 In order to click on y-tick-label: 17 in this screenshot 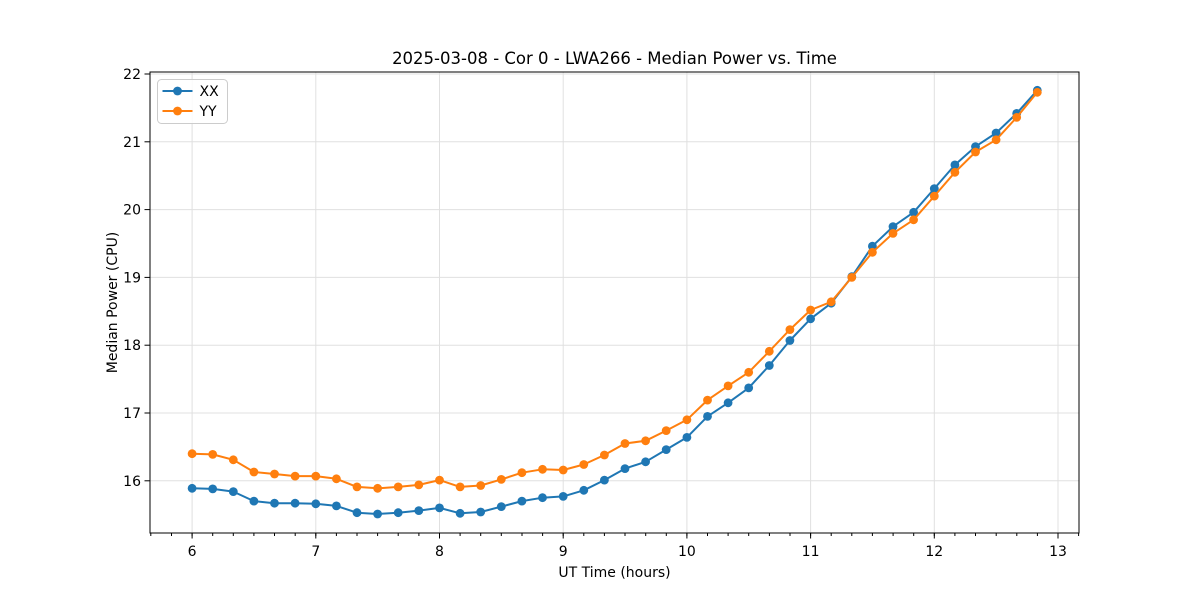, I will do `click(132, 414)`.